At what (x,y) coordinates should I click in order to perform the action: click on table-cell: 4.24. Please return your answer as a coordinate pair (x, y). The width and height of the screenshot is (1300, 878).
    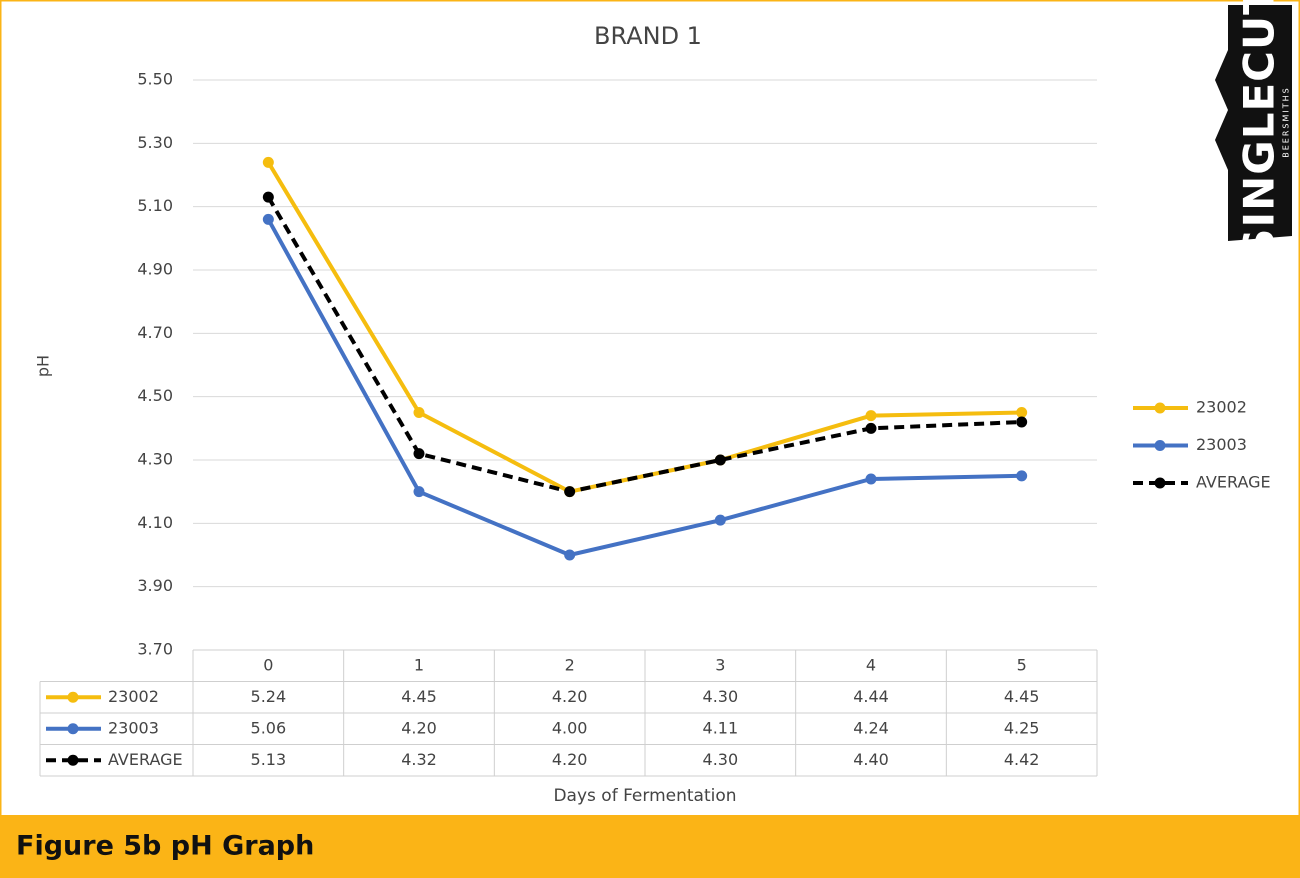
    Looking at the image, I should click on (871, 727).